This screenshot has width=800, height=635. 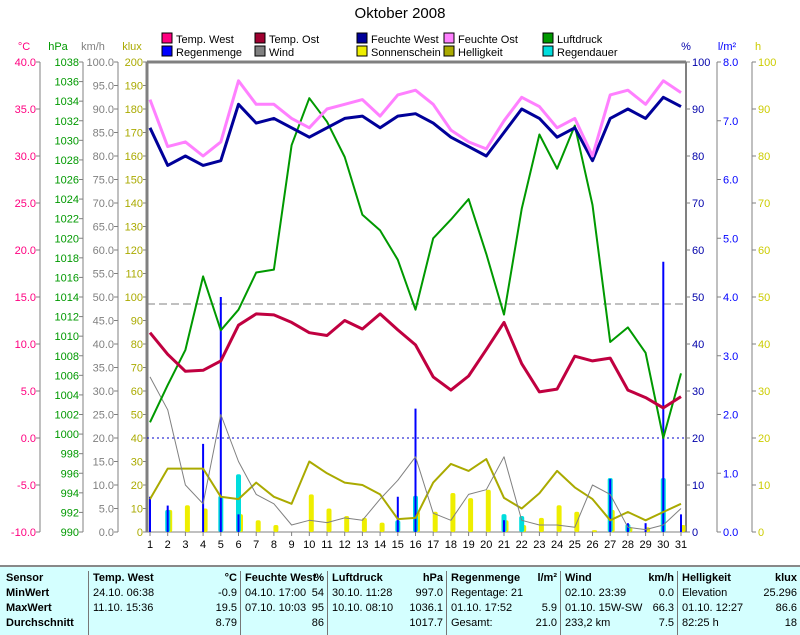 I want to click on stats-cell-press-0: 30.10. 11:28 997.0, so click(x=387, y=593).